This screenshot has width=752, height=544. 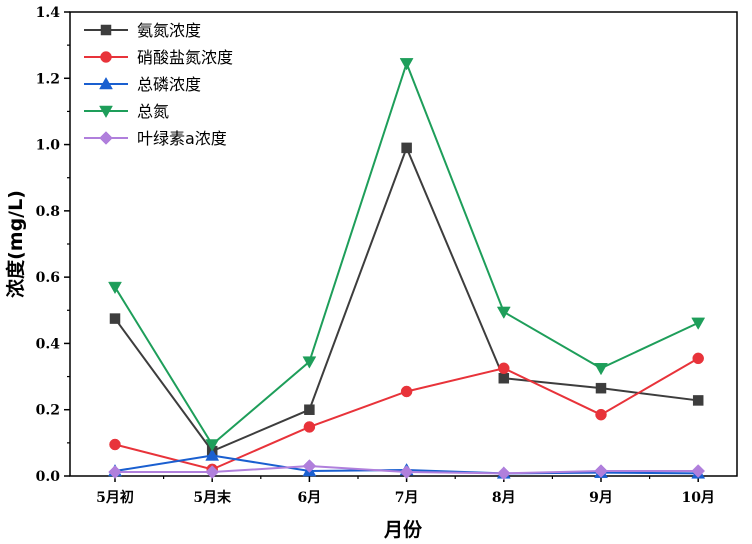 I want to click on legend-label: 氨氮浓度, so click(x=169, y=30).